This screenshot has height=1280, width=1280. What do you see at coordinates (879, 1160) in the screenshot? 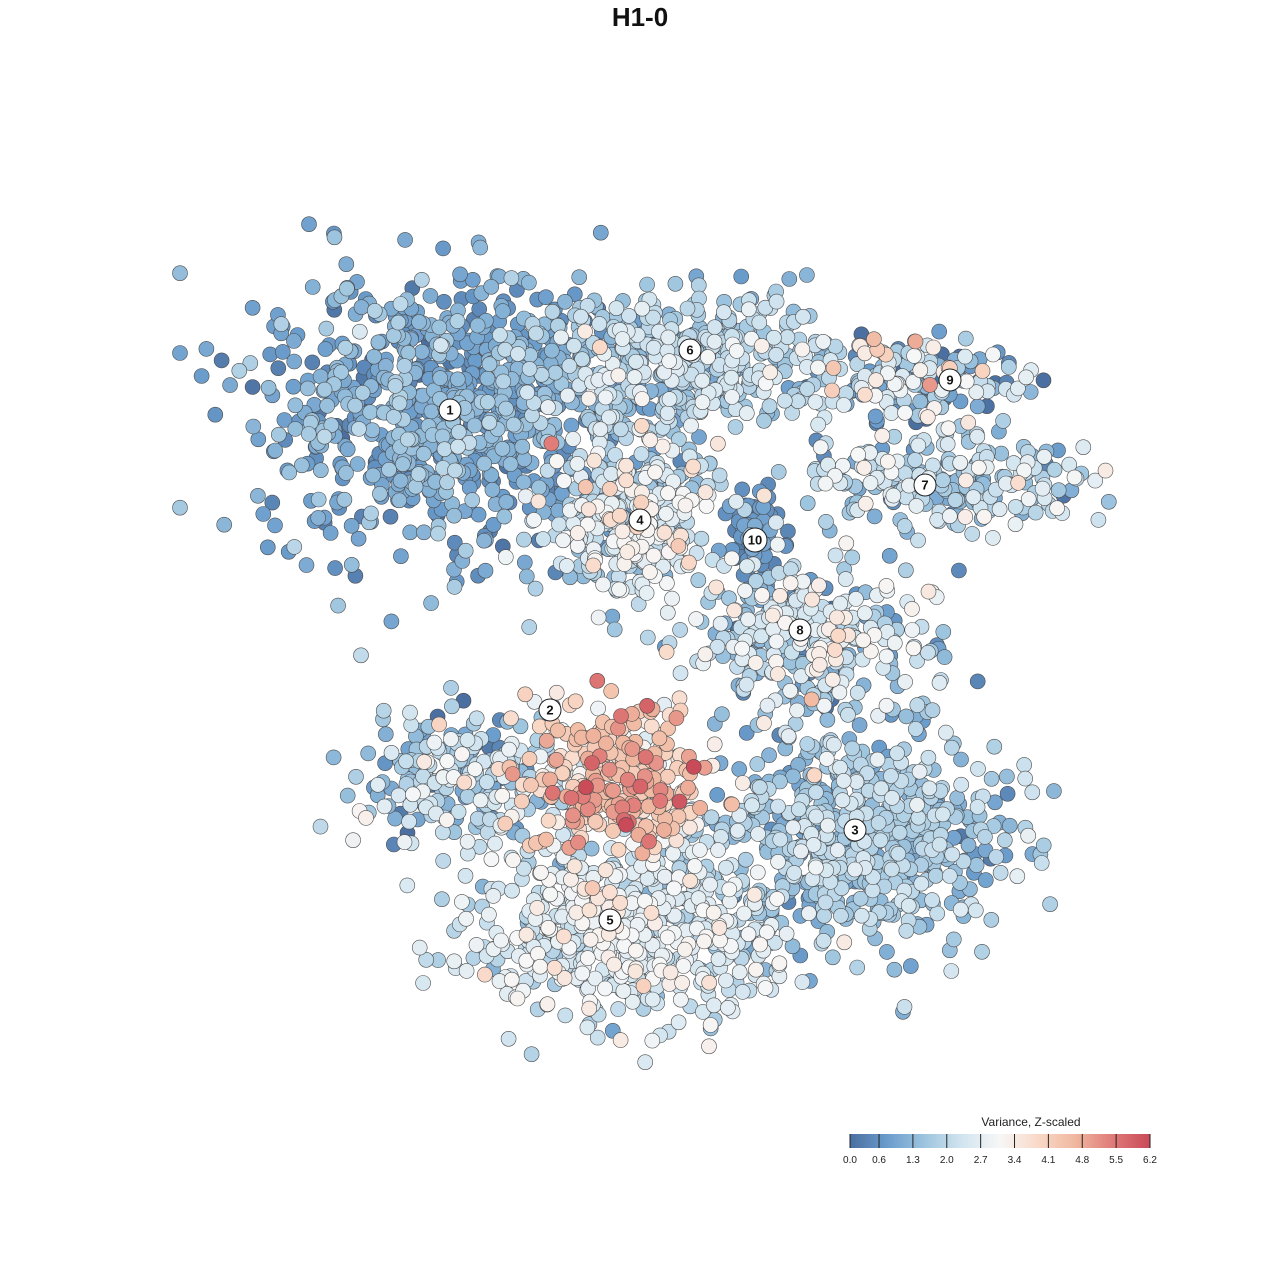
I see `legend-tick-label: 0.6` at bounding box center [879, 1160].